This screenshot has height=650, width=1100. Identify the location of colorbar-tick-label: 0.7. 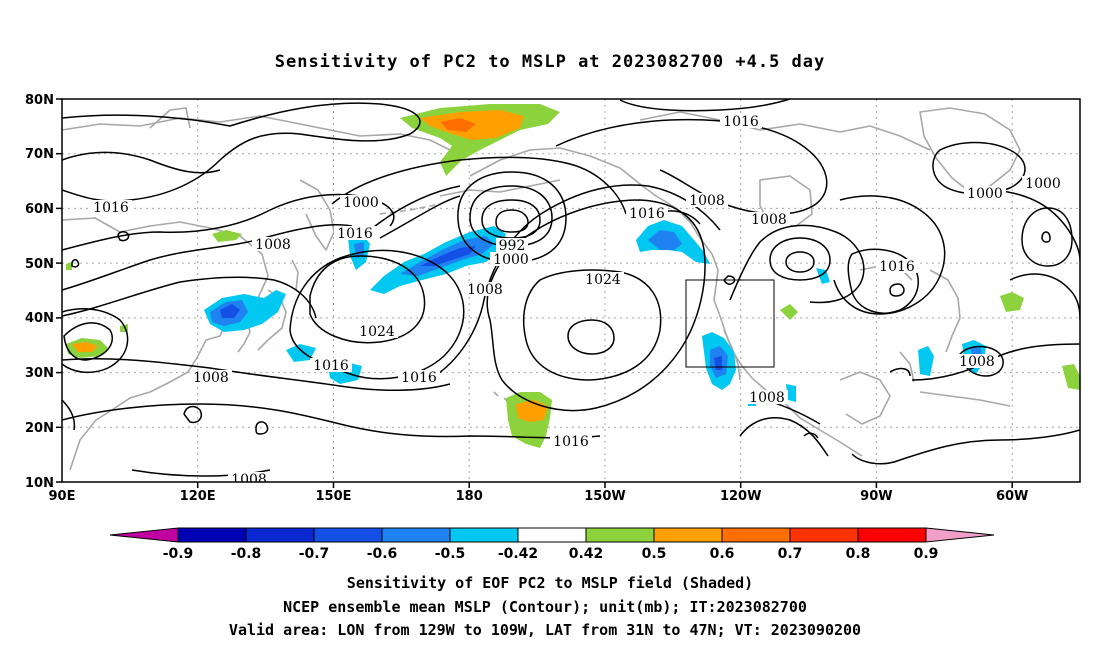
(790, 554).